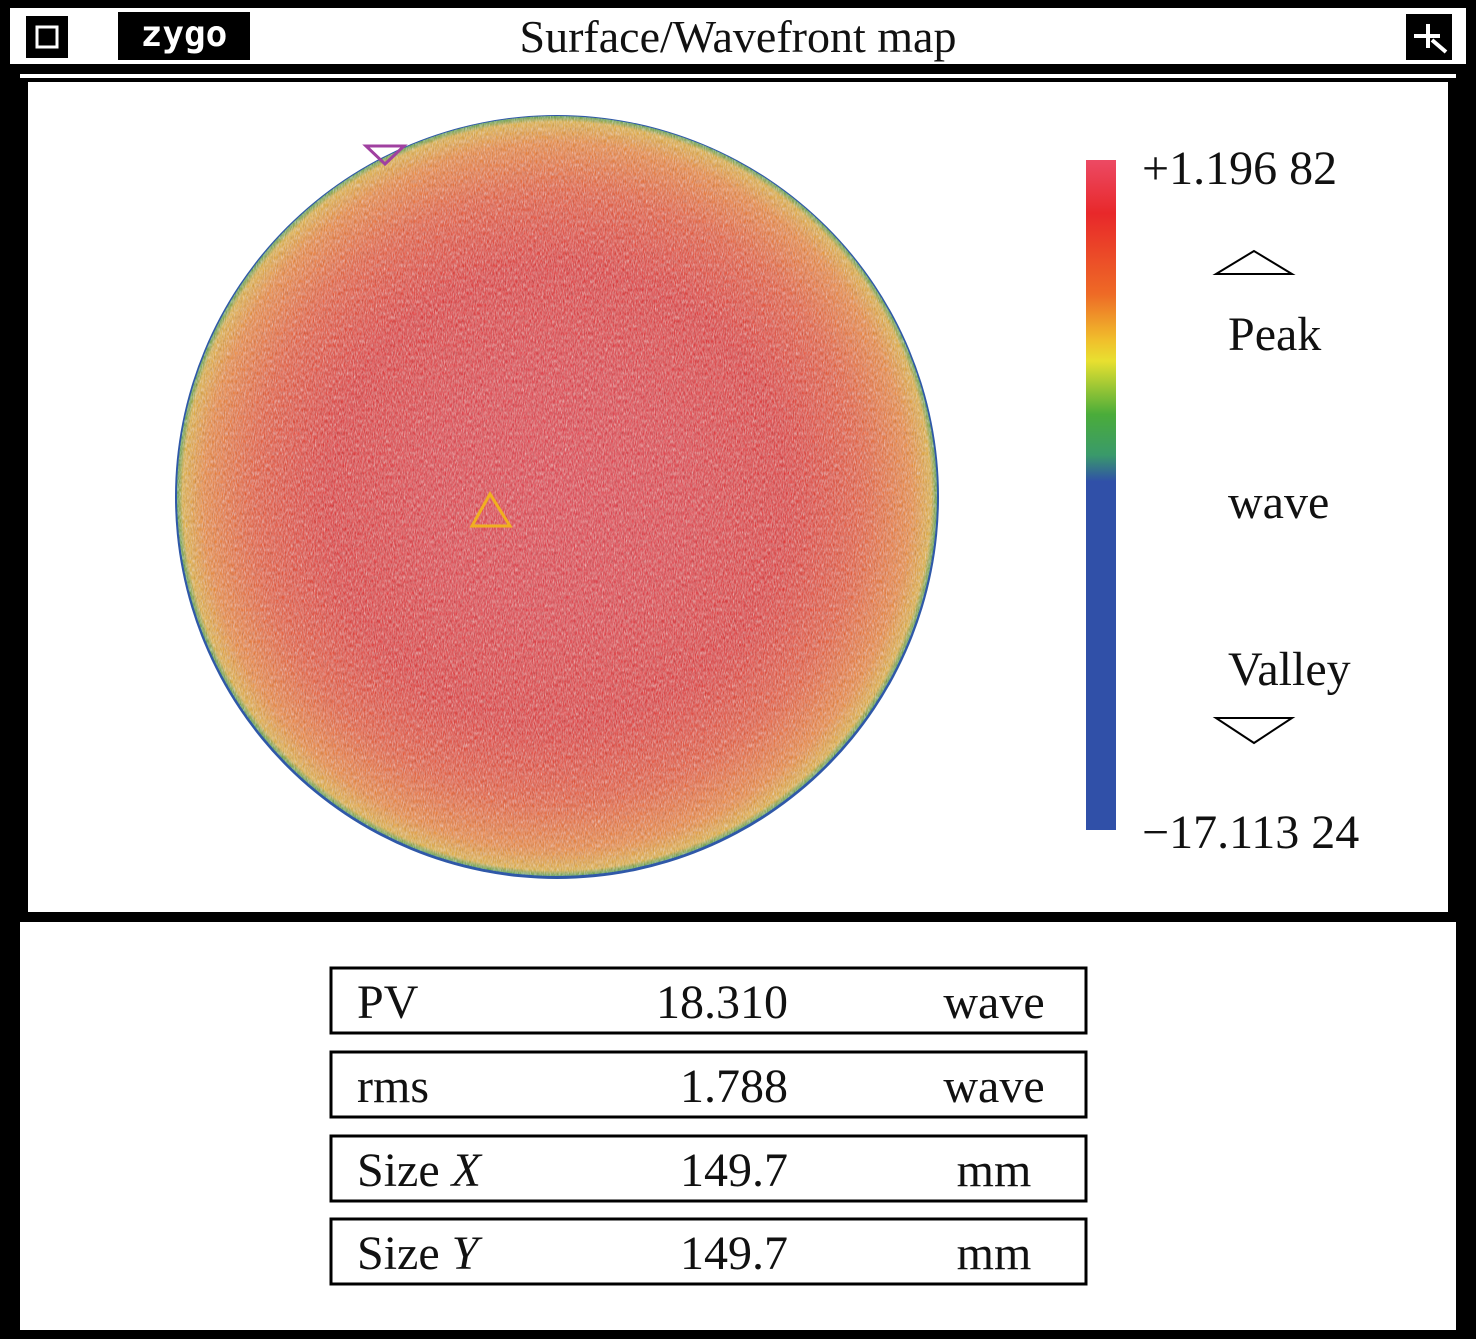  I want to click on colorbar-min: −17.113 24, so click(1250, 832).